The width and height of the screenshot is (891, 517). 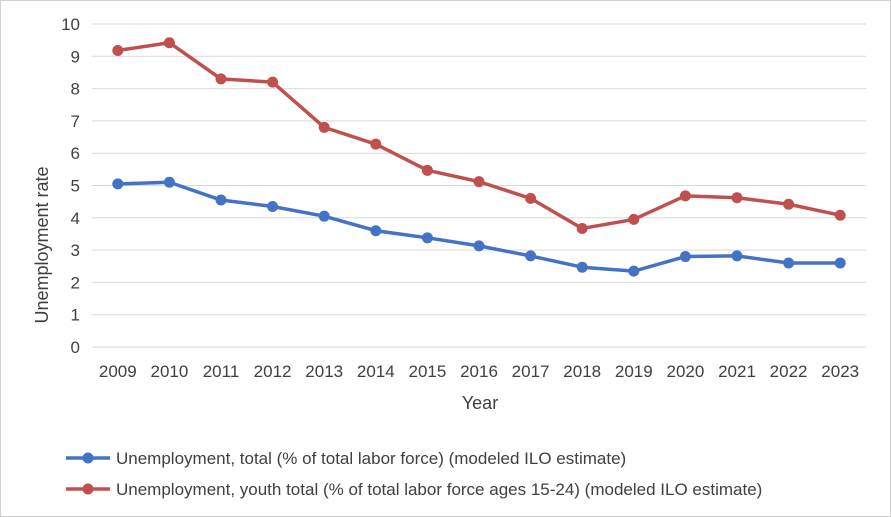 What do you see at coordinates (221, 371) in the screenshot?
I see `x-tick-label: 2011` at bounding box center [221, 371].